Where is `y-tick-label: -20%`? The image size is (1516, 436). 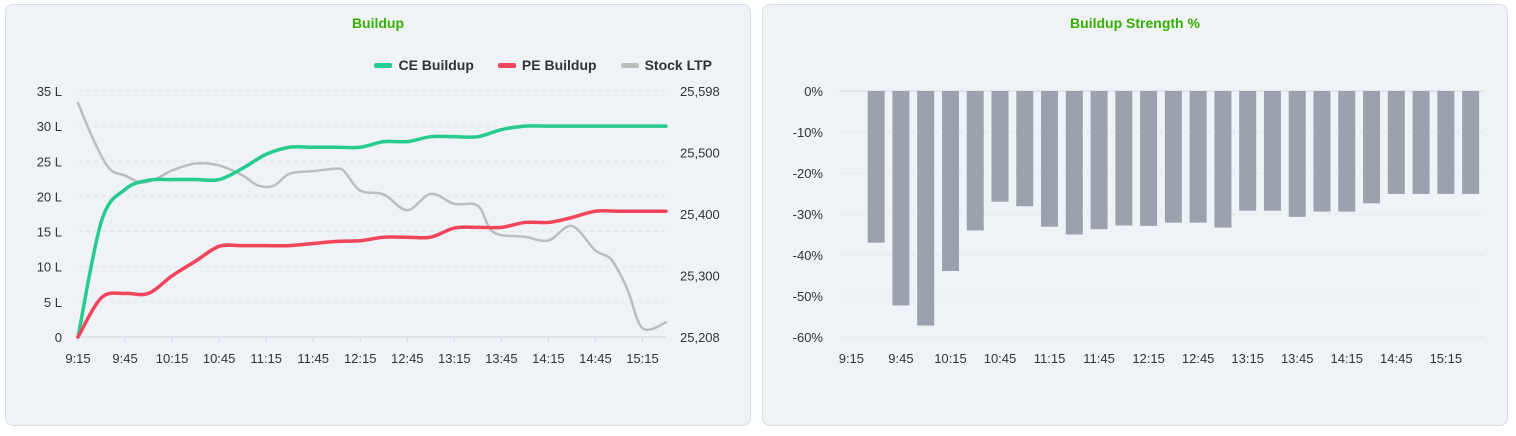
y-tick-label: -20% is located at coordinates (808, 173).